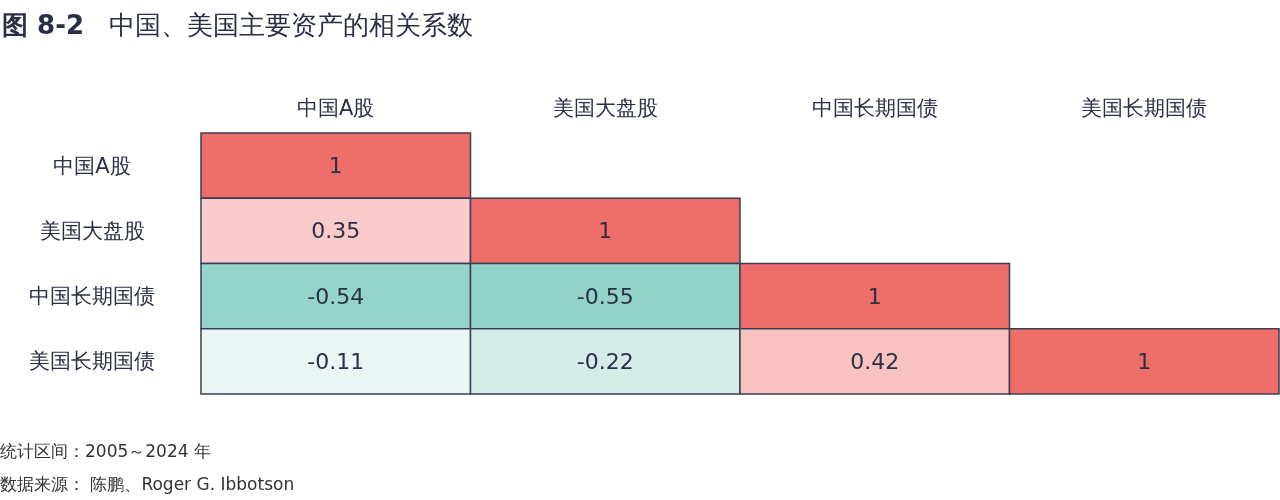  I want to click on data-label: -0.11, so click(336, 361).